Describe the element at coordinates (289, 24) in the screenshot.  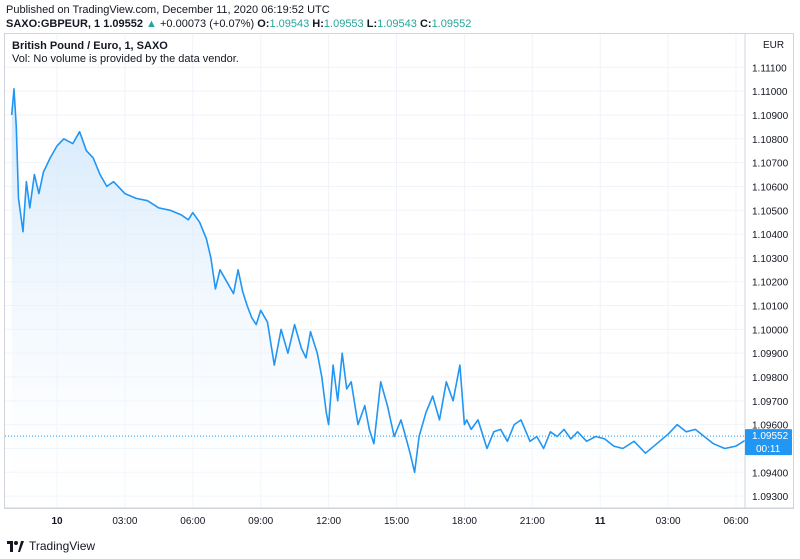
I see `open-value: 1.09543` at that location.